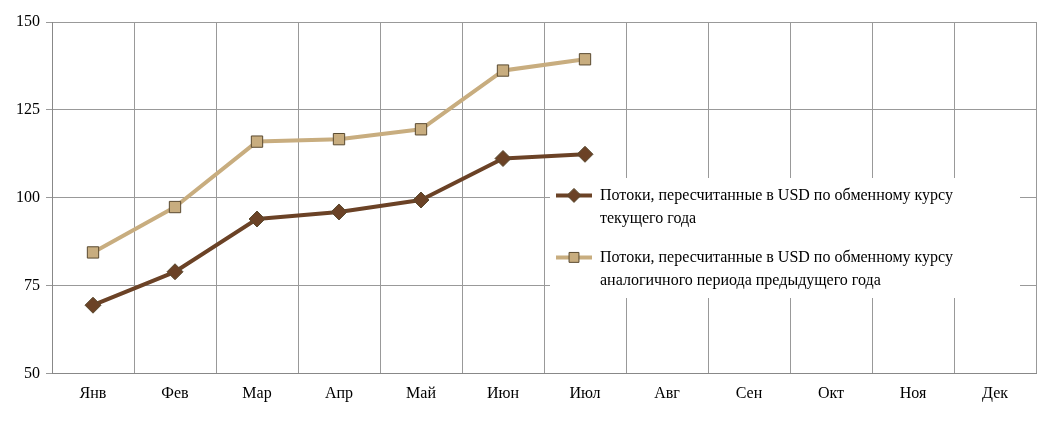 The image size is (1050, 421). I want to click on x-tick-label: Июл, so click(585, 392).